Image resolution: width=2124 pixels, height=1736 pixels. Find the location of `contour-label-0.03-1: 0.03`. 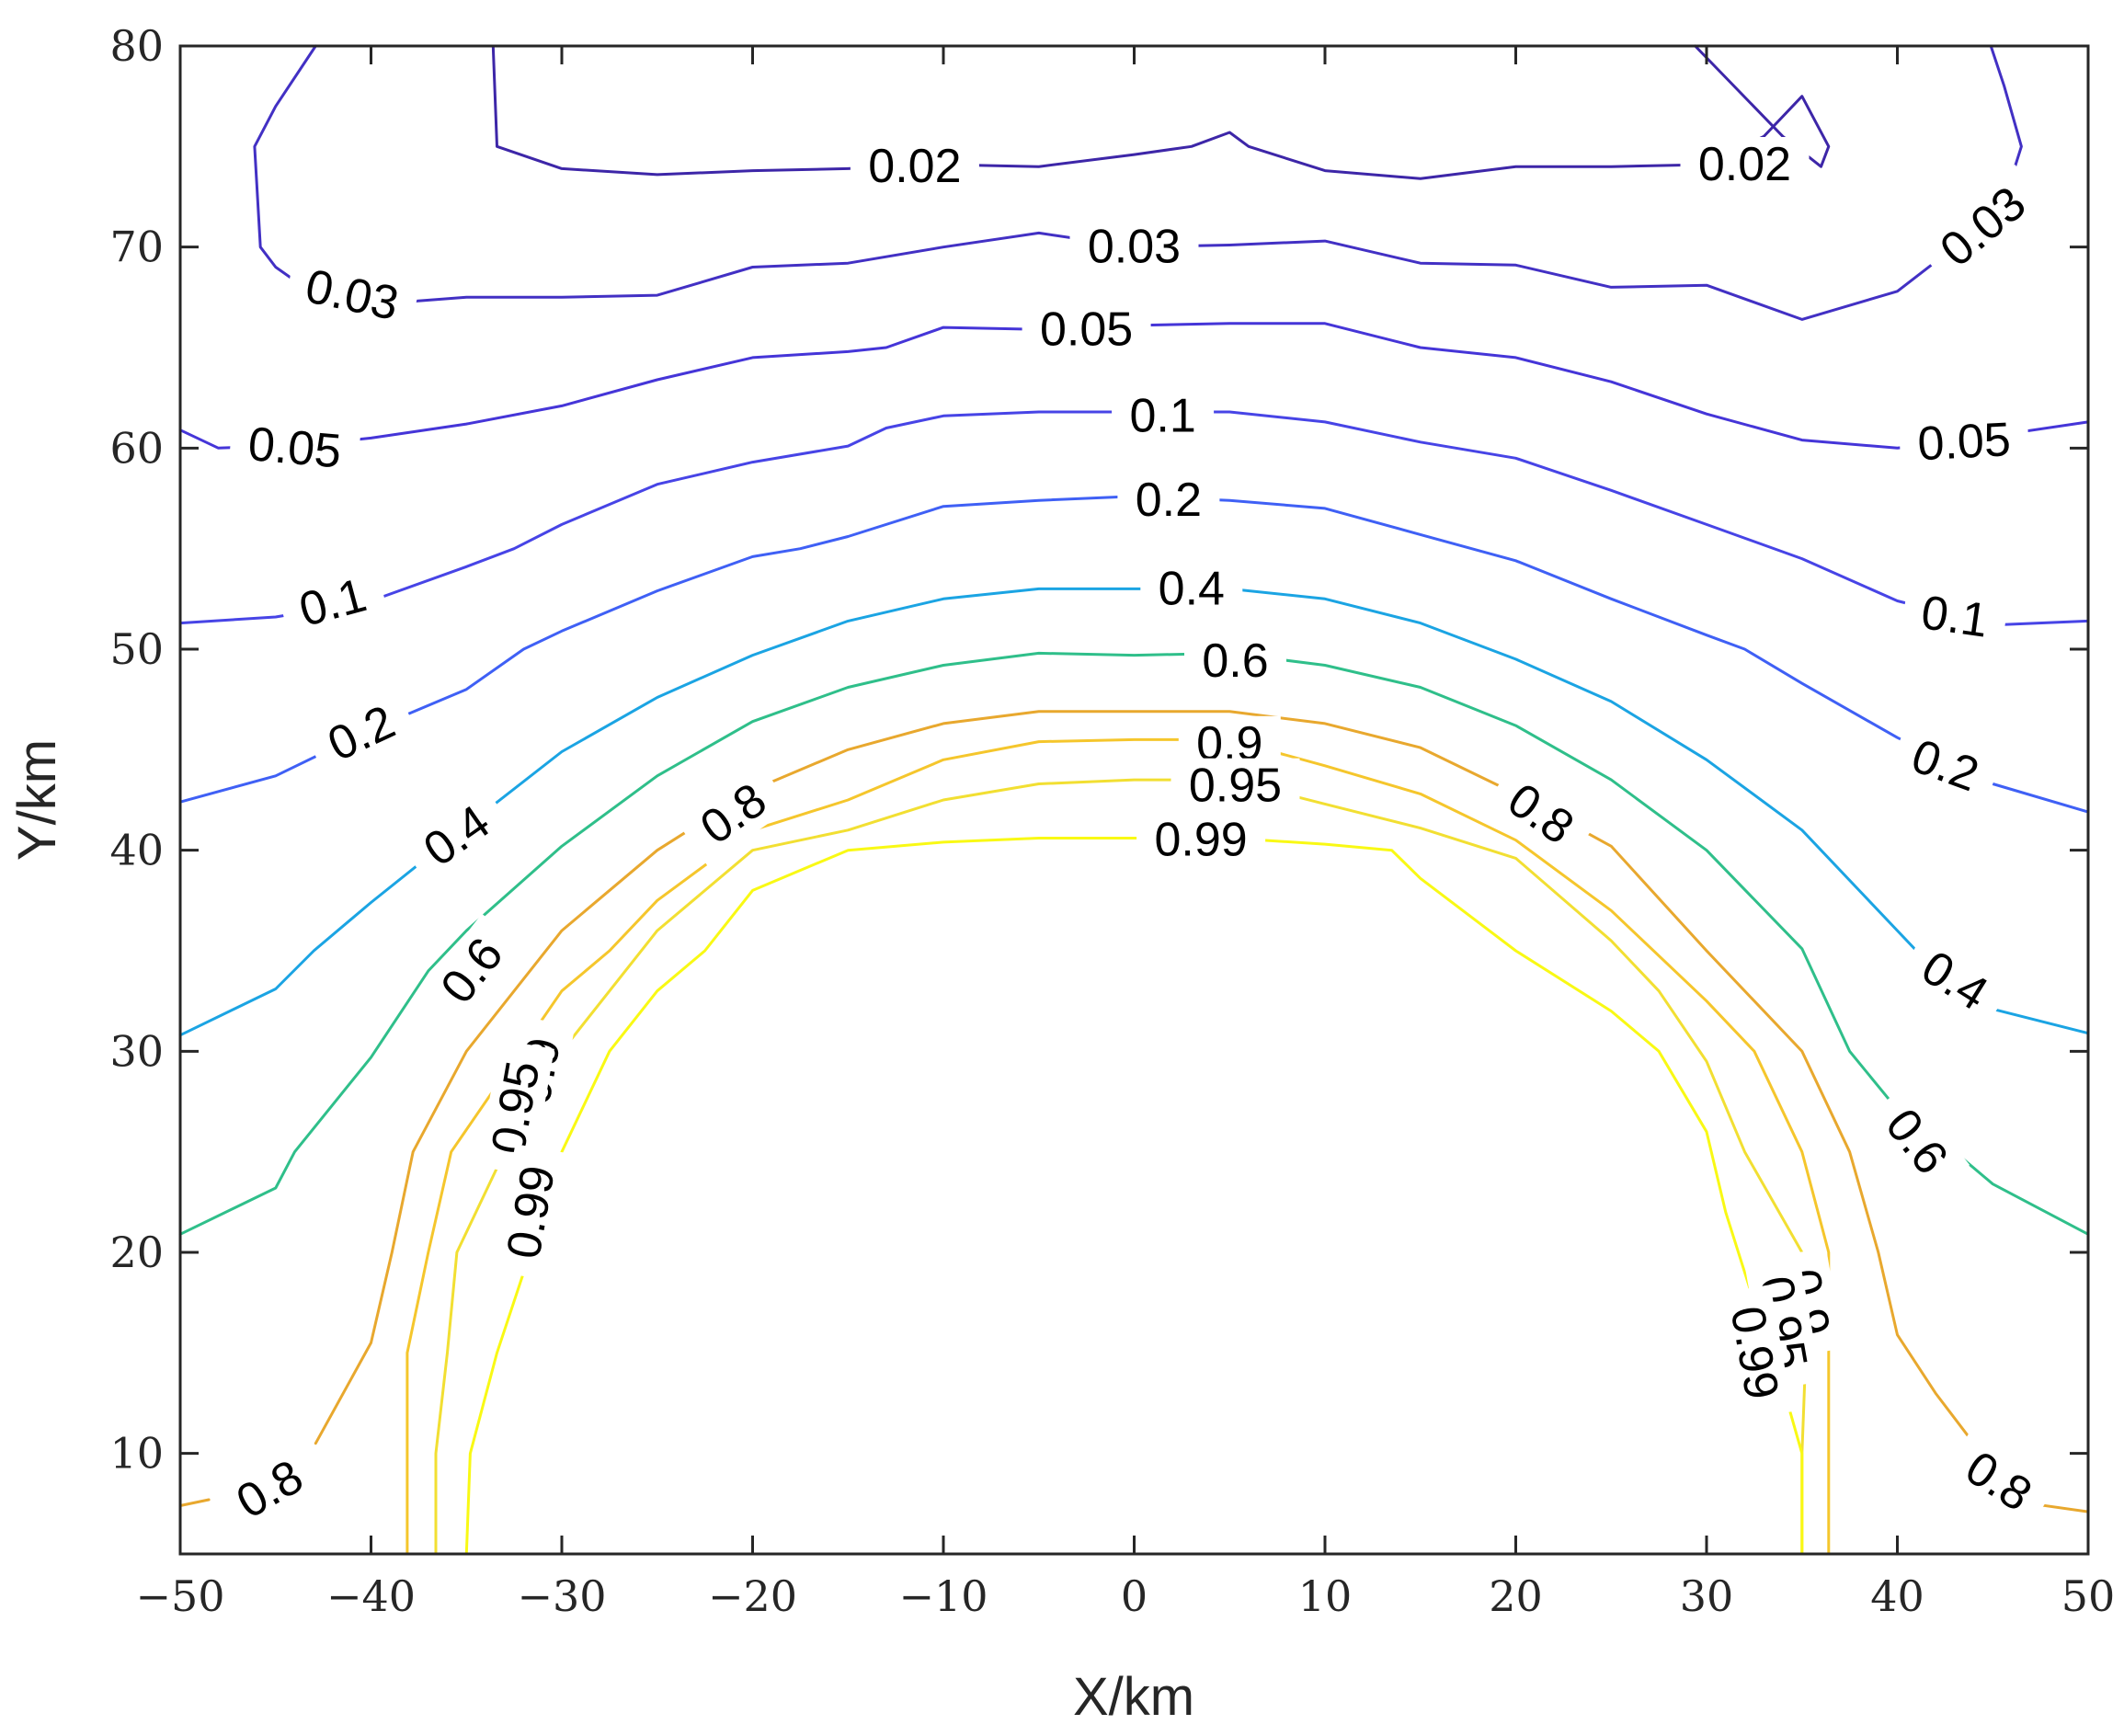

contour-label-0.03-1: 0.03 is located at coordinates (352, 295).